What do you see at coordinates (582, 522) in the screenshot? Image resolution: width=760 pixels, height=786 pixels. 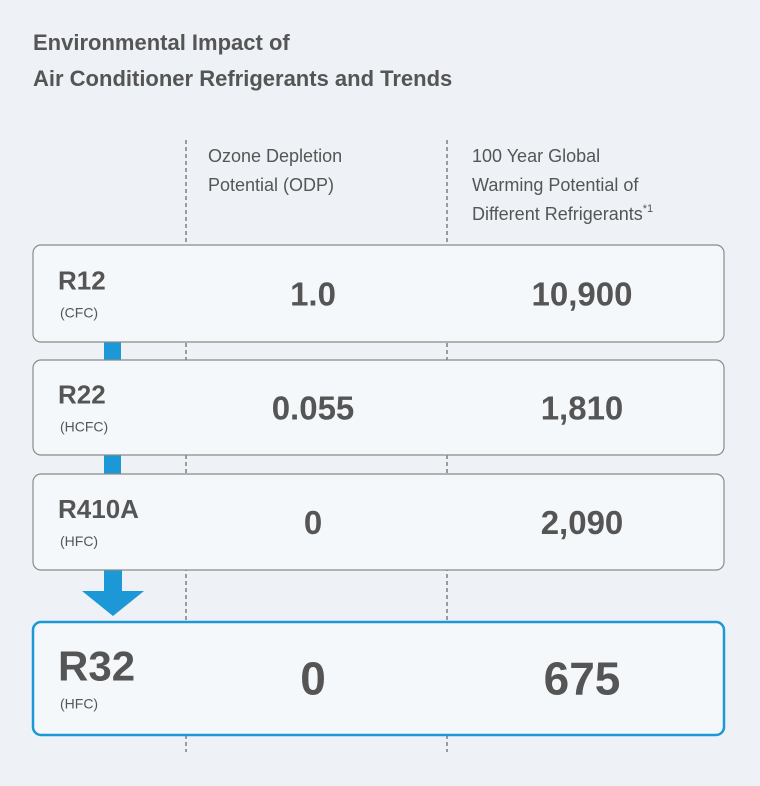 I see `gwp-value: 2,090` at bounding box center [582, 522].